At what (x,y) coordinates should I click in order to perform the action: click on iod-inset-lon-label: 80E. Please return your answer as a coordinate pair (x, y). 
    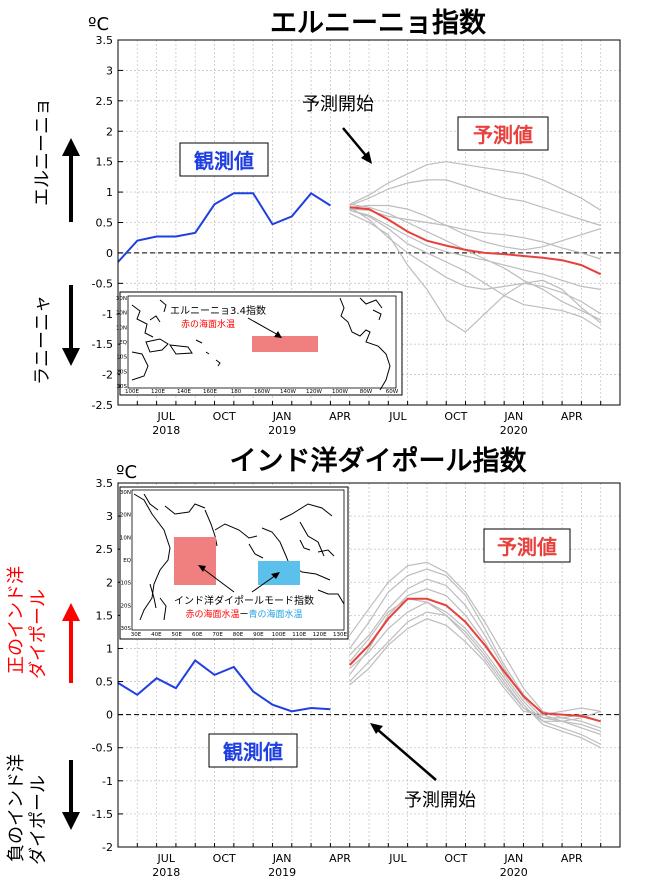
    Looking at the image, I should click on (238, 635).